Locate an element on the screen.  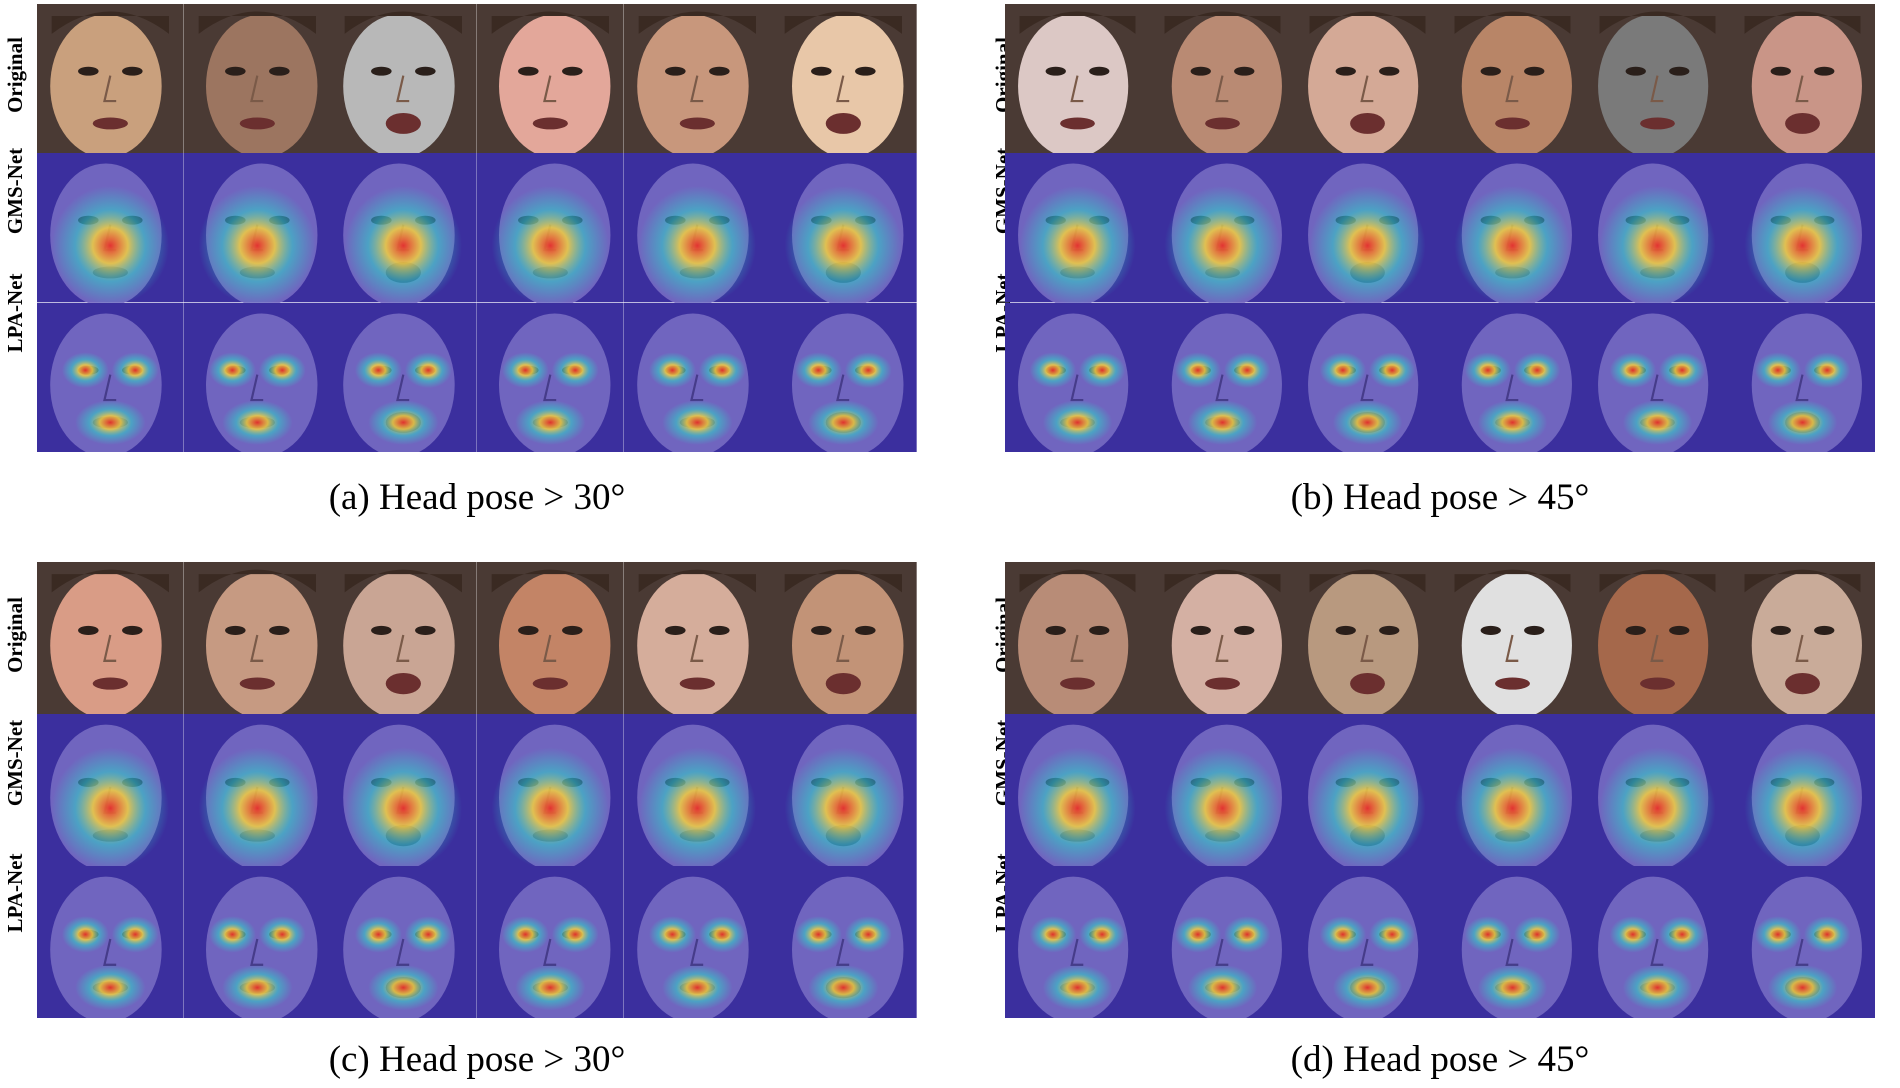
row-label-gms-net: GMS-Net is located at coordinates (15, 763).